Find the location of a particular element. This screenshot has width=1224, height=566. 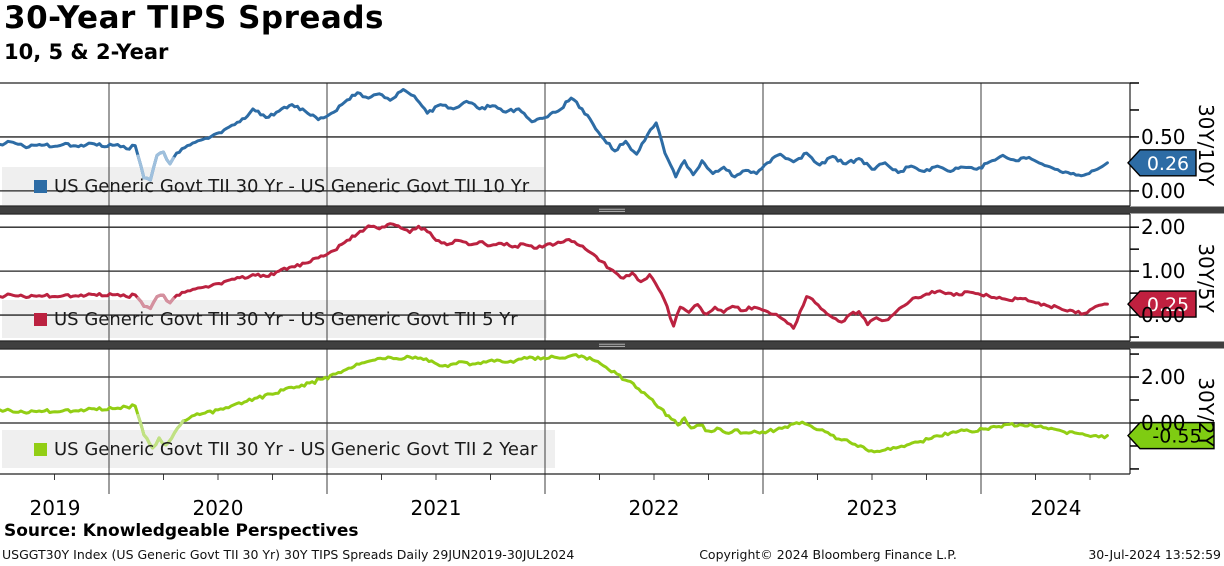

source-line: Source: Knowledgeable Perspectives is located at coordinates (181, 531).